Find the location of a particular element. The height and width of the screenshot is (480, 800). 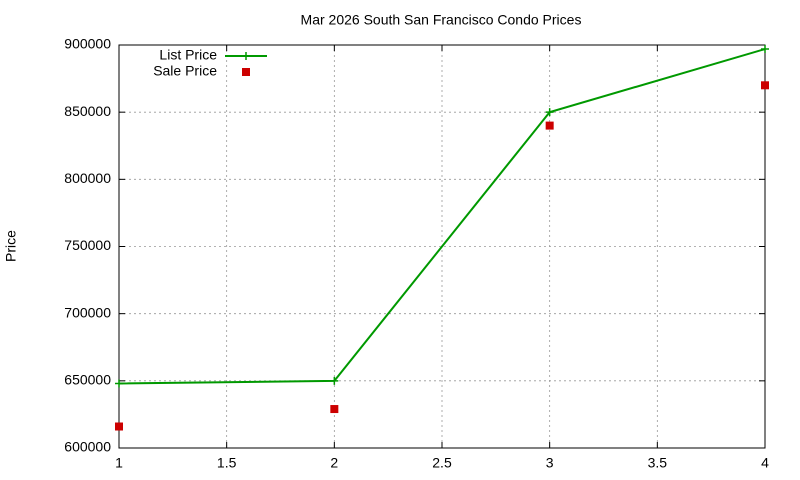

y-tick-label: 600000 is located at coordinates (87, 447).